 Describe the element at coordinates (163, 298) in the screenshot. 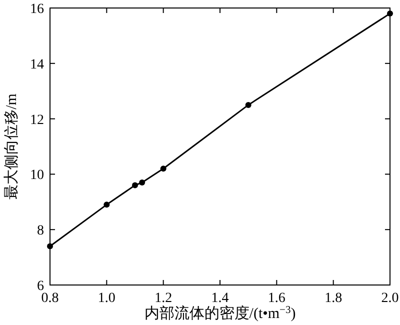

I see `x-tick-label: 1.2` at that location.